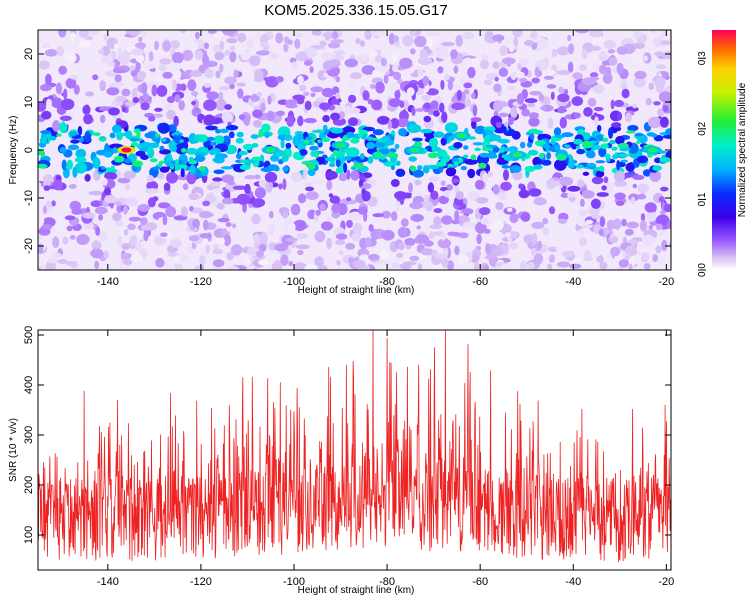 This screenshot has width=750, height=600. I want to click on y-tick-label: -10, so click(29, 198).